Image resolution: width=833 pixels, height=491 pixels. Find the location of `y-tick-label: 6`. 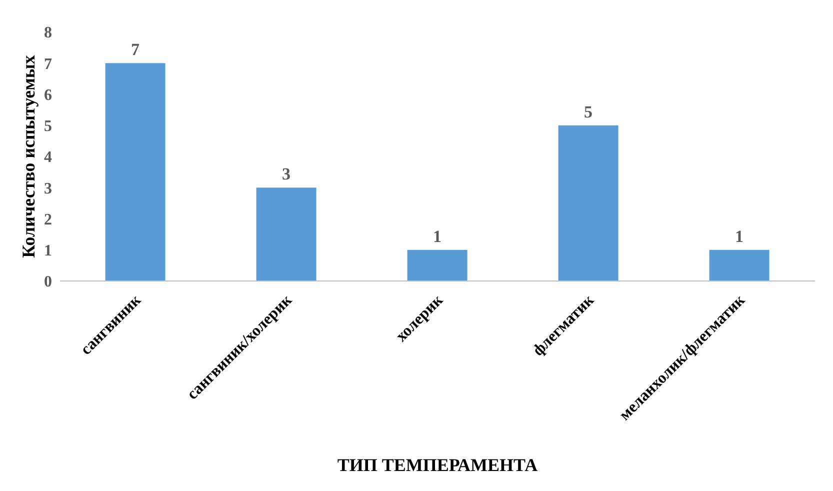

y-tick-label: 6 is located at coordinates (48, 95).